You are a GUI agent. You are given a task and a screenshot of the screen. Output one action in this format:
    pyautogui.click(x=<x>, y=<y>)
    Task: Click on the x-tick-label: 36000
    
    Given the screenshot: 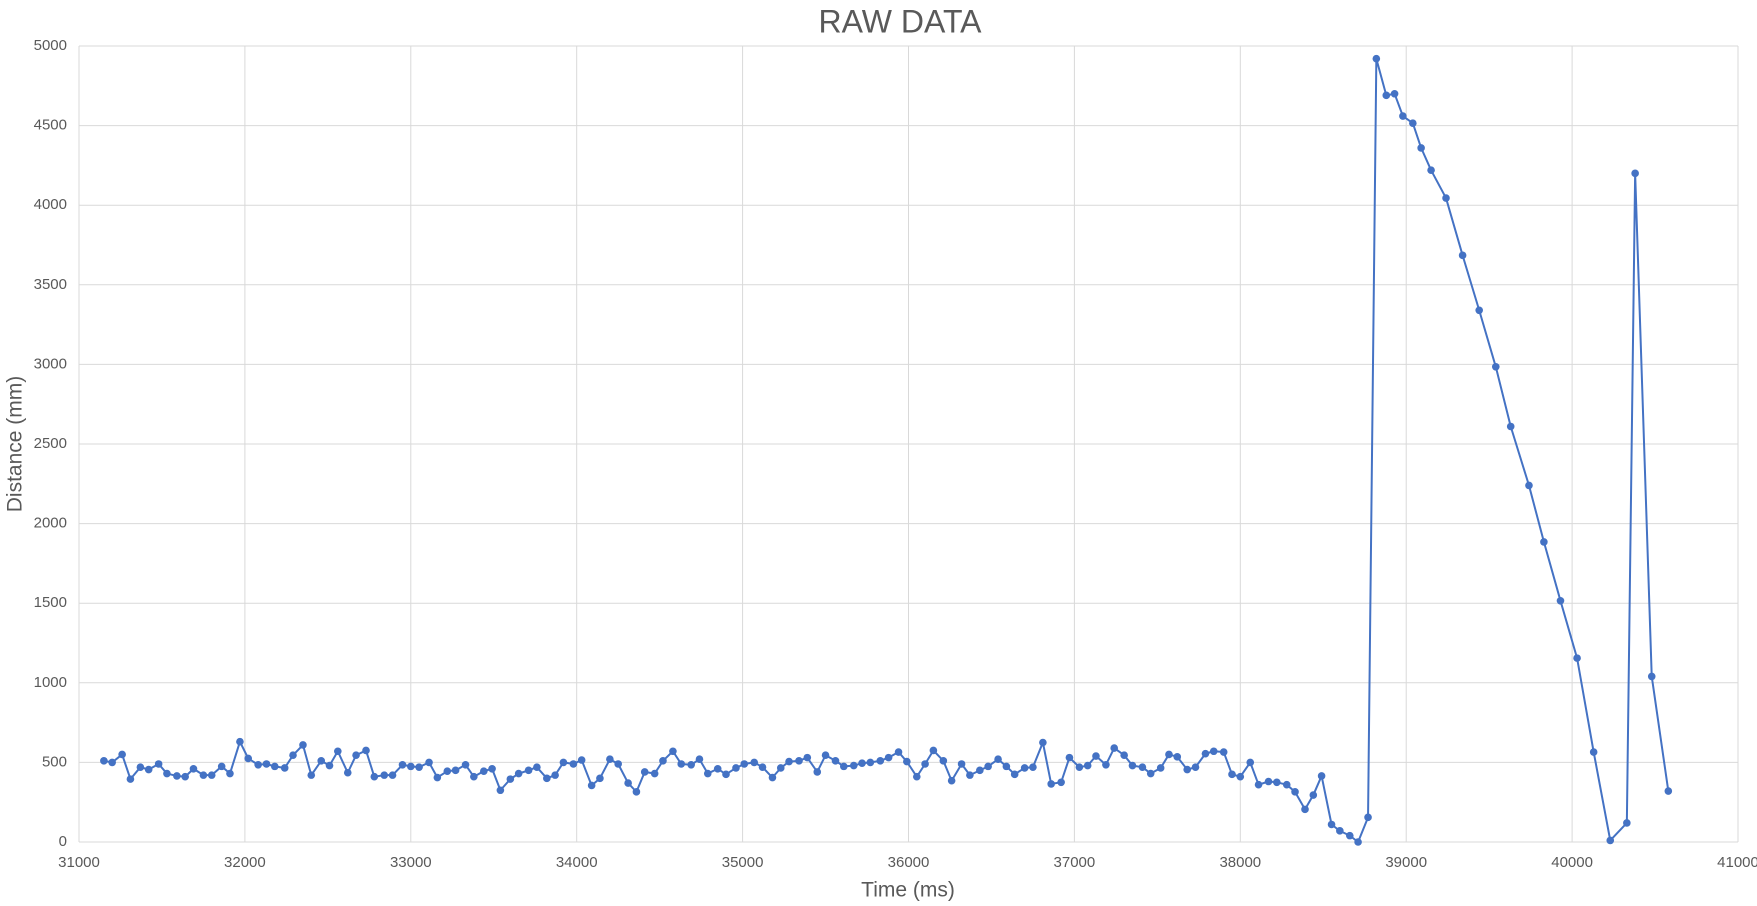 What is the action you would take?
    pyautogui.click(x=909, y=862)
    